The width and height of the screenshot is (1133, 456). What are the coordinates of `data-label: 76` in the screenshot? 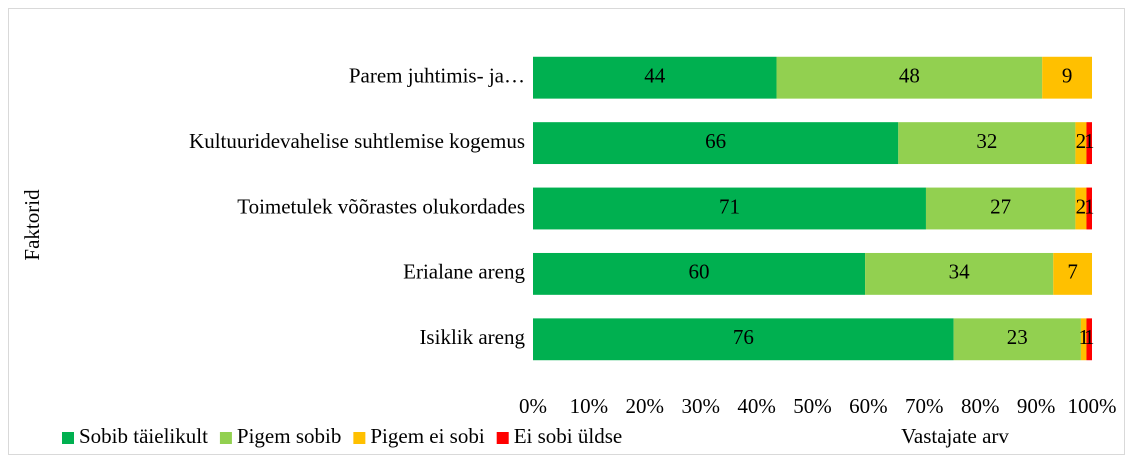 It's located at (743, 337).